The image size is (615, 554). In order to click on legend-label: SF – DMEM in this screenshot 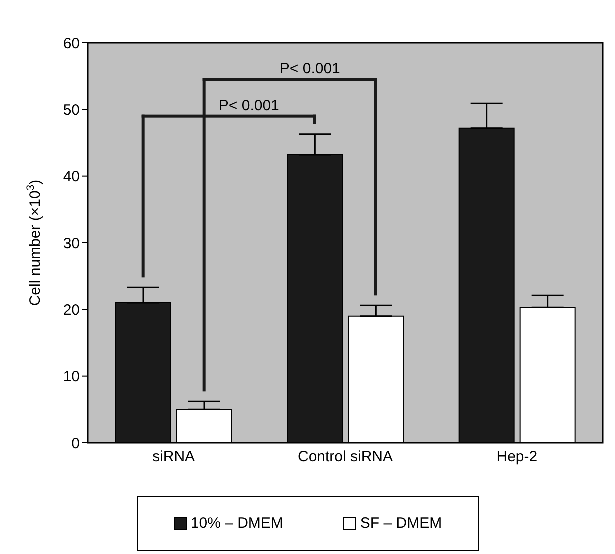, I will do `click(401, 523)`.